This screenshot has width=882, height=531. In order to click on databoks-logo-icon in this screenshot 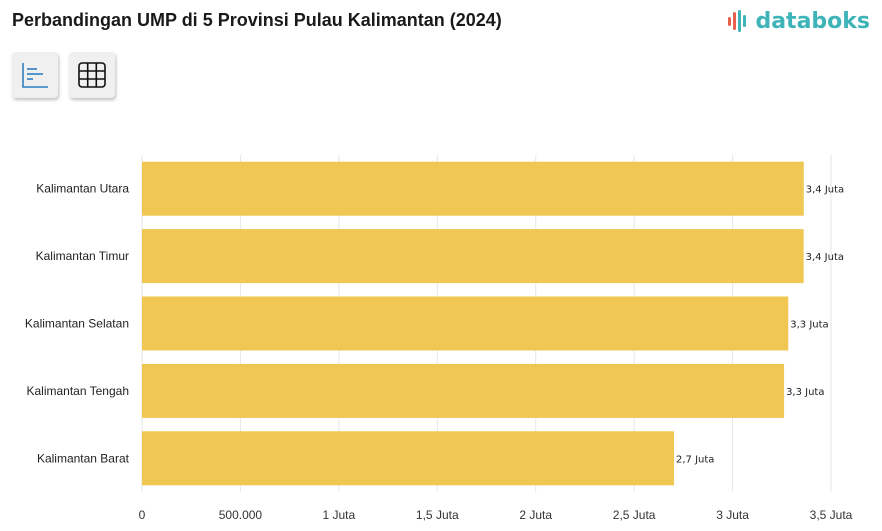, I will do `click(737, 21)`.